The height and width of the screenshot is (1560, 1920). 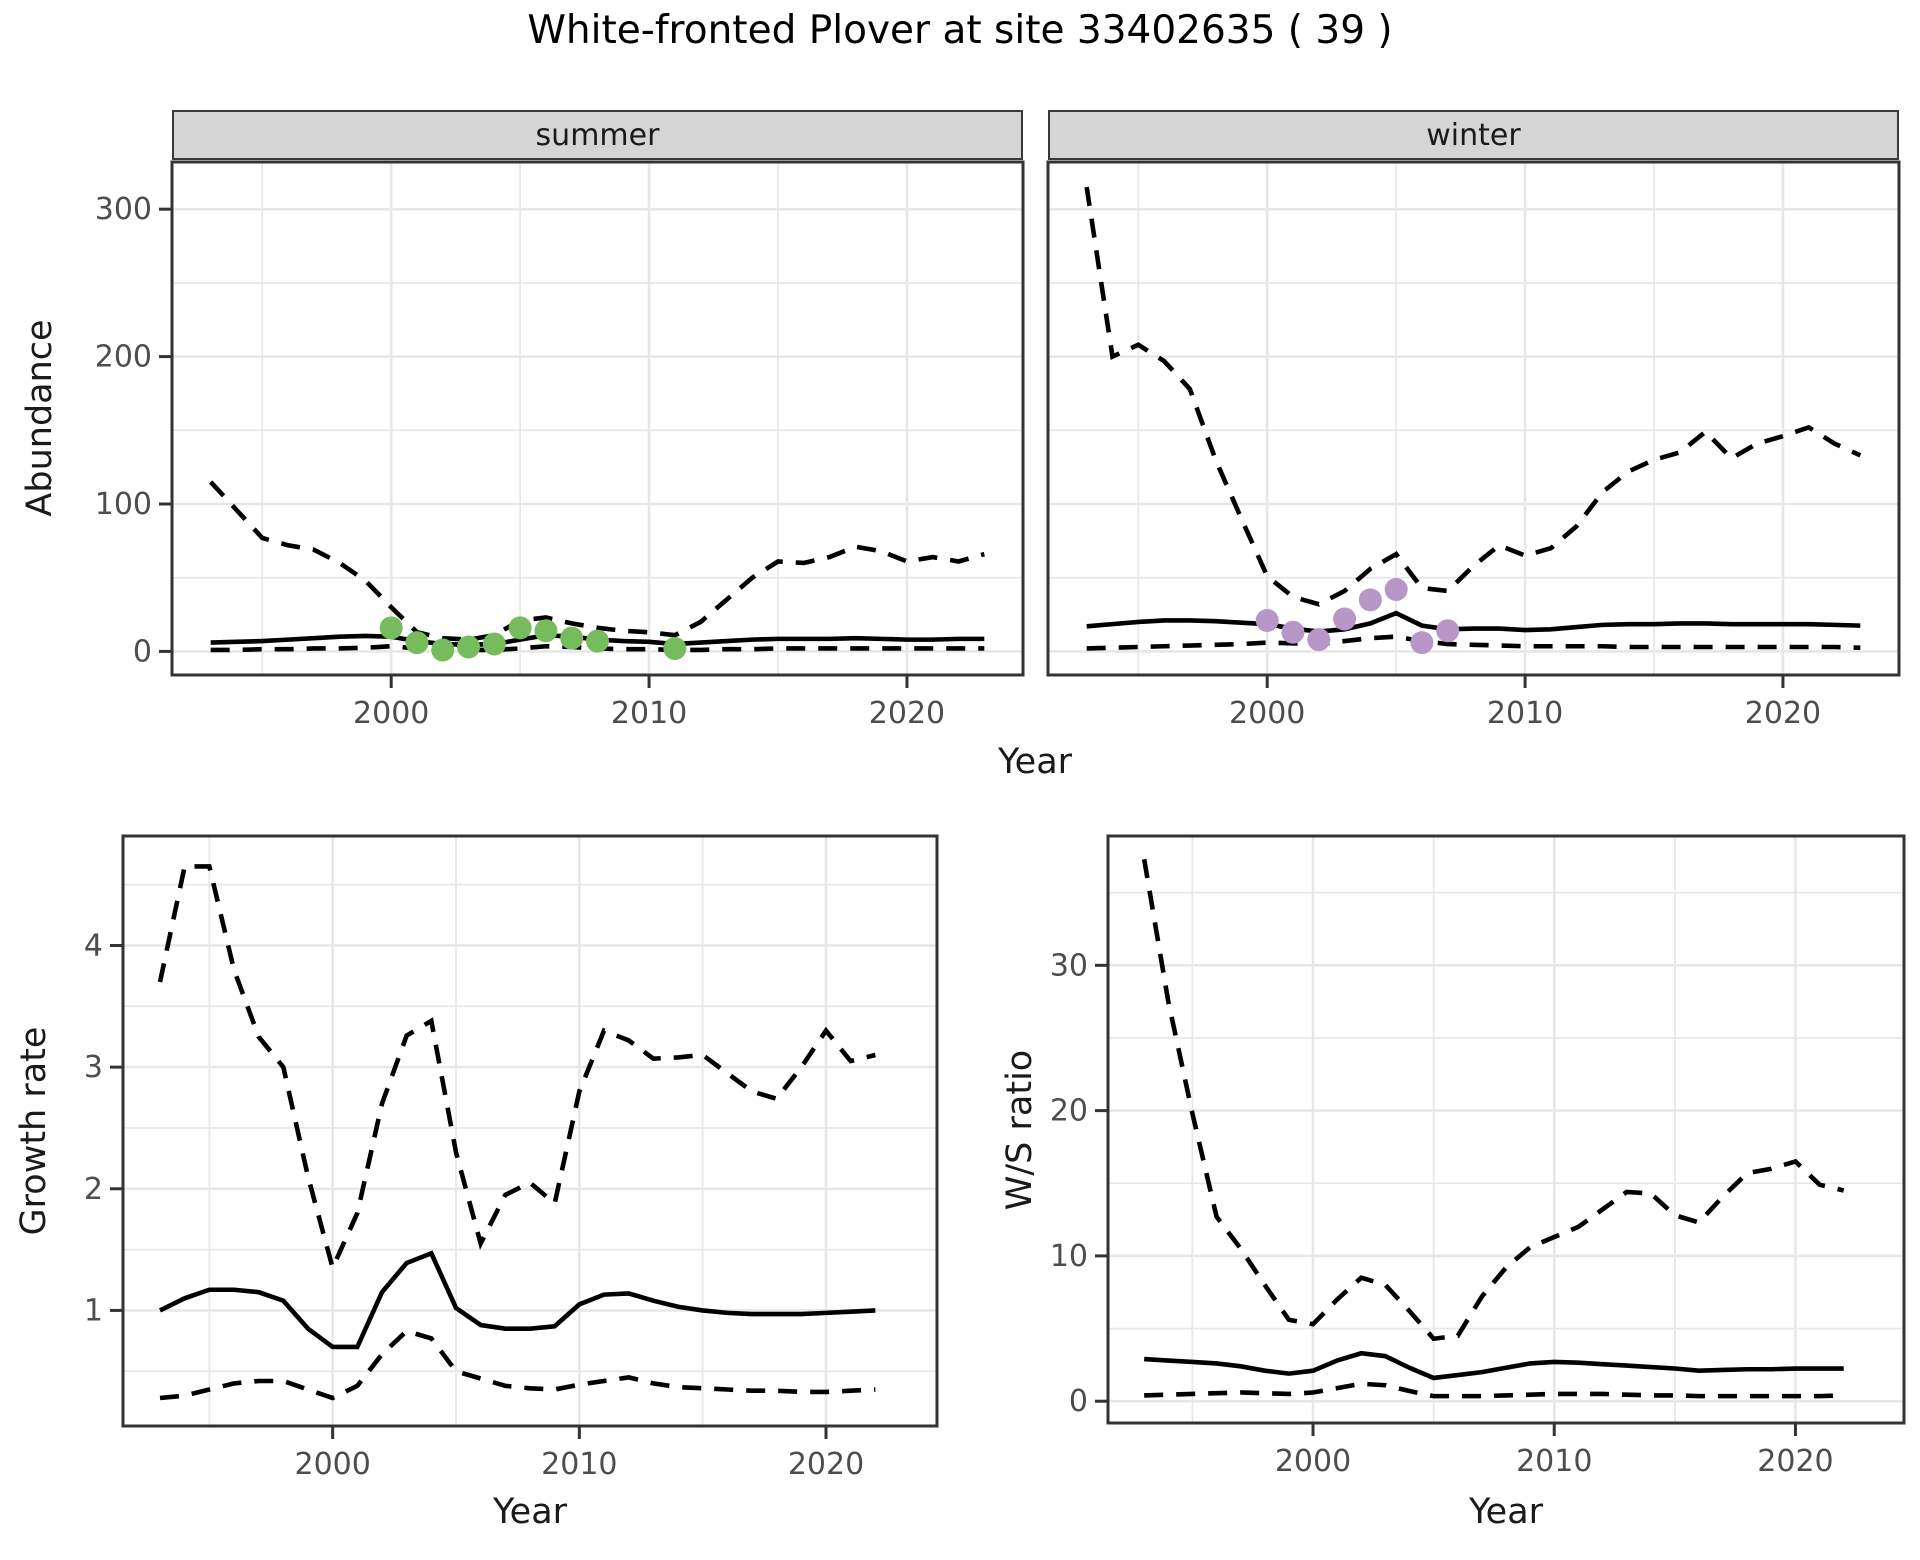 What do you see at coordinates (93, 1310) in the screenshot?
I see `y-tick-label: 1` at bounding box center [93, 1310].